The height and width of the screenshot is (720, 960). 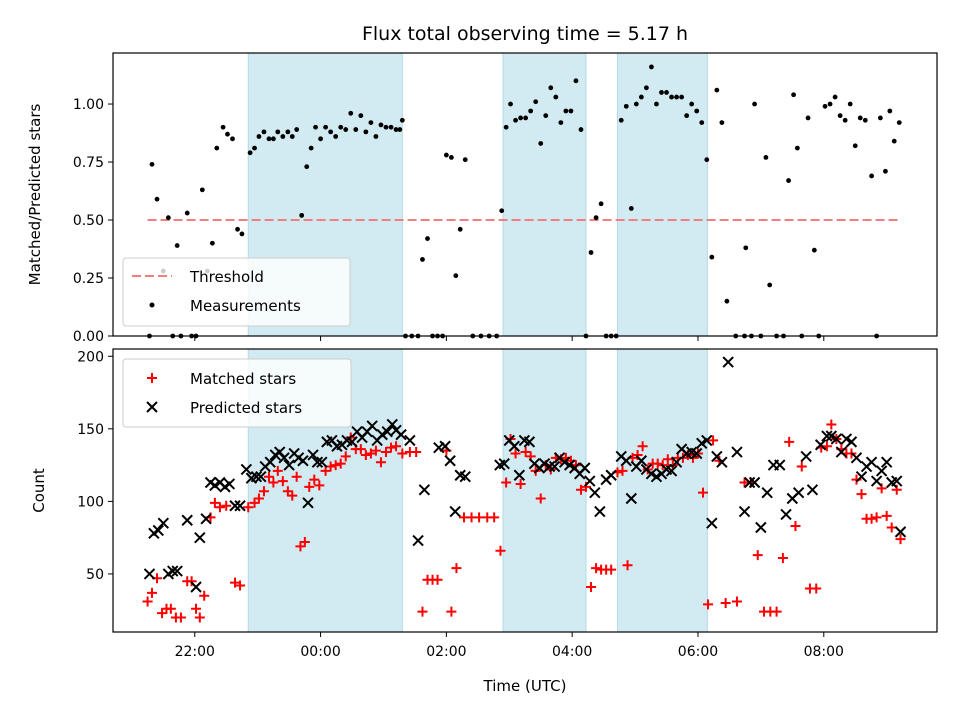 I want to click on top-y-axis-ticks: 0.00 0.25 0.50 0.75 1.00, so click(x=93, y=221).